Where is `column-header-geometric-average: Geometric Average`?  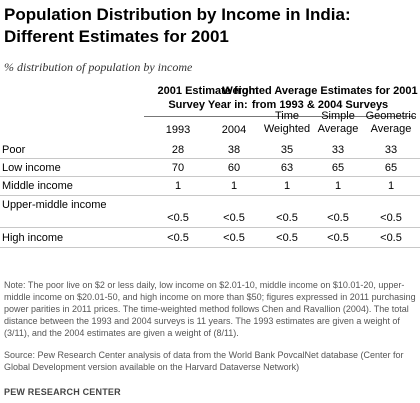 column-header-geometric-average: Geometric Average is located at coordinates (391, 122).